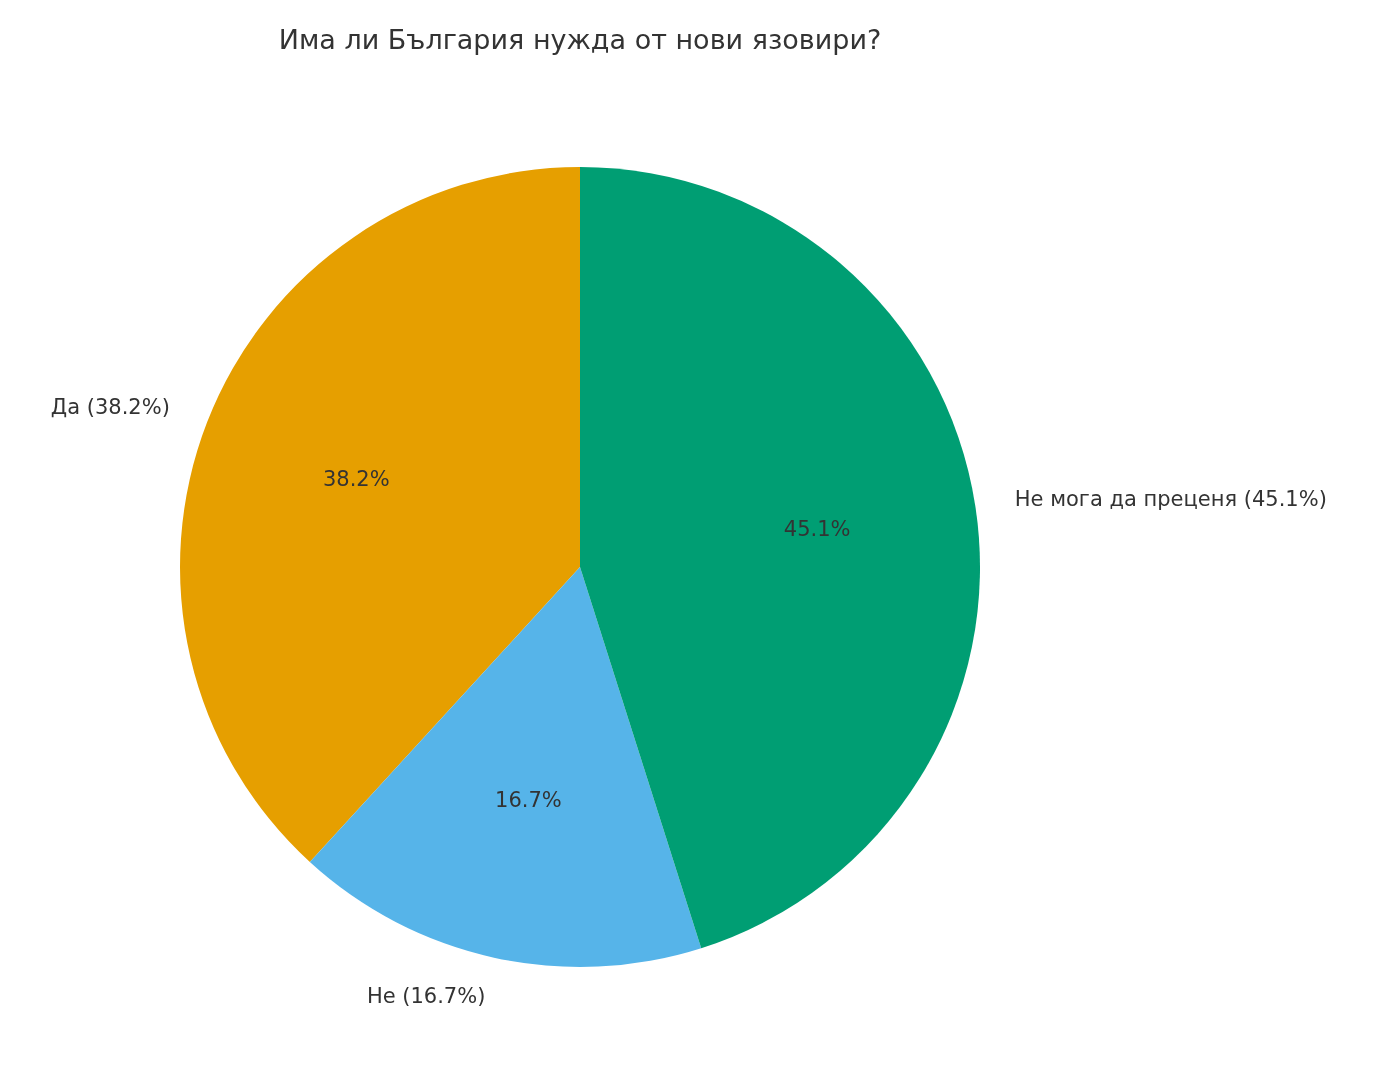 The image size is (1398, 1080). What do you see at coordinates (356, 479) in the screenshot?
I see `data-label: 38.2%` at bounding box center [356, 479].